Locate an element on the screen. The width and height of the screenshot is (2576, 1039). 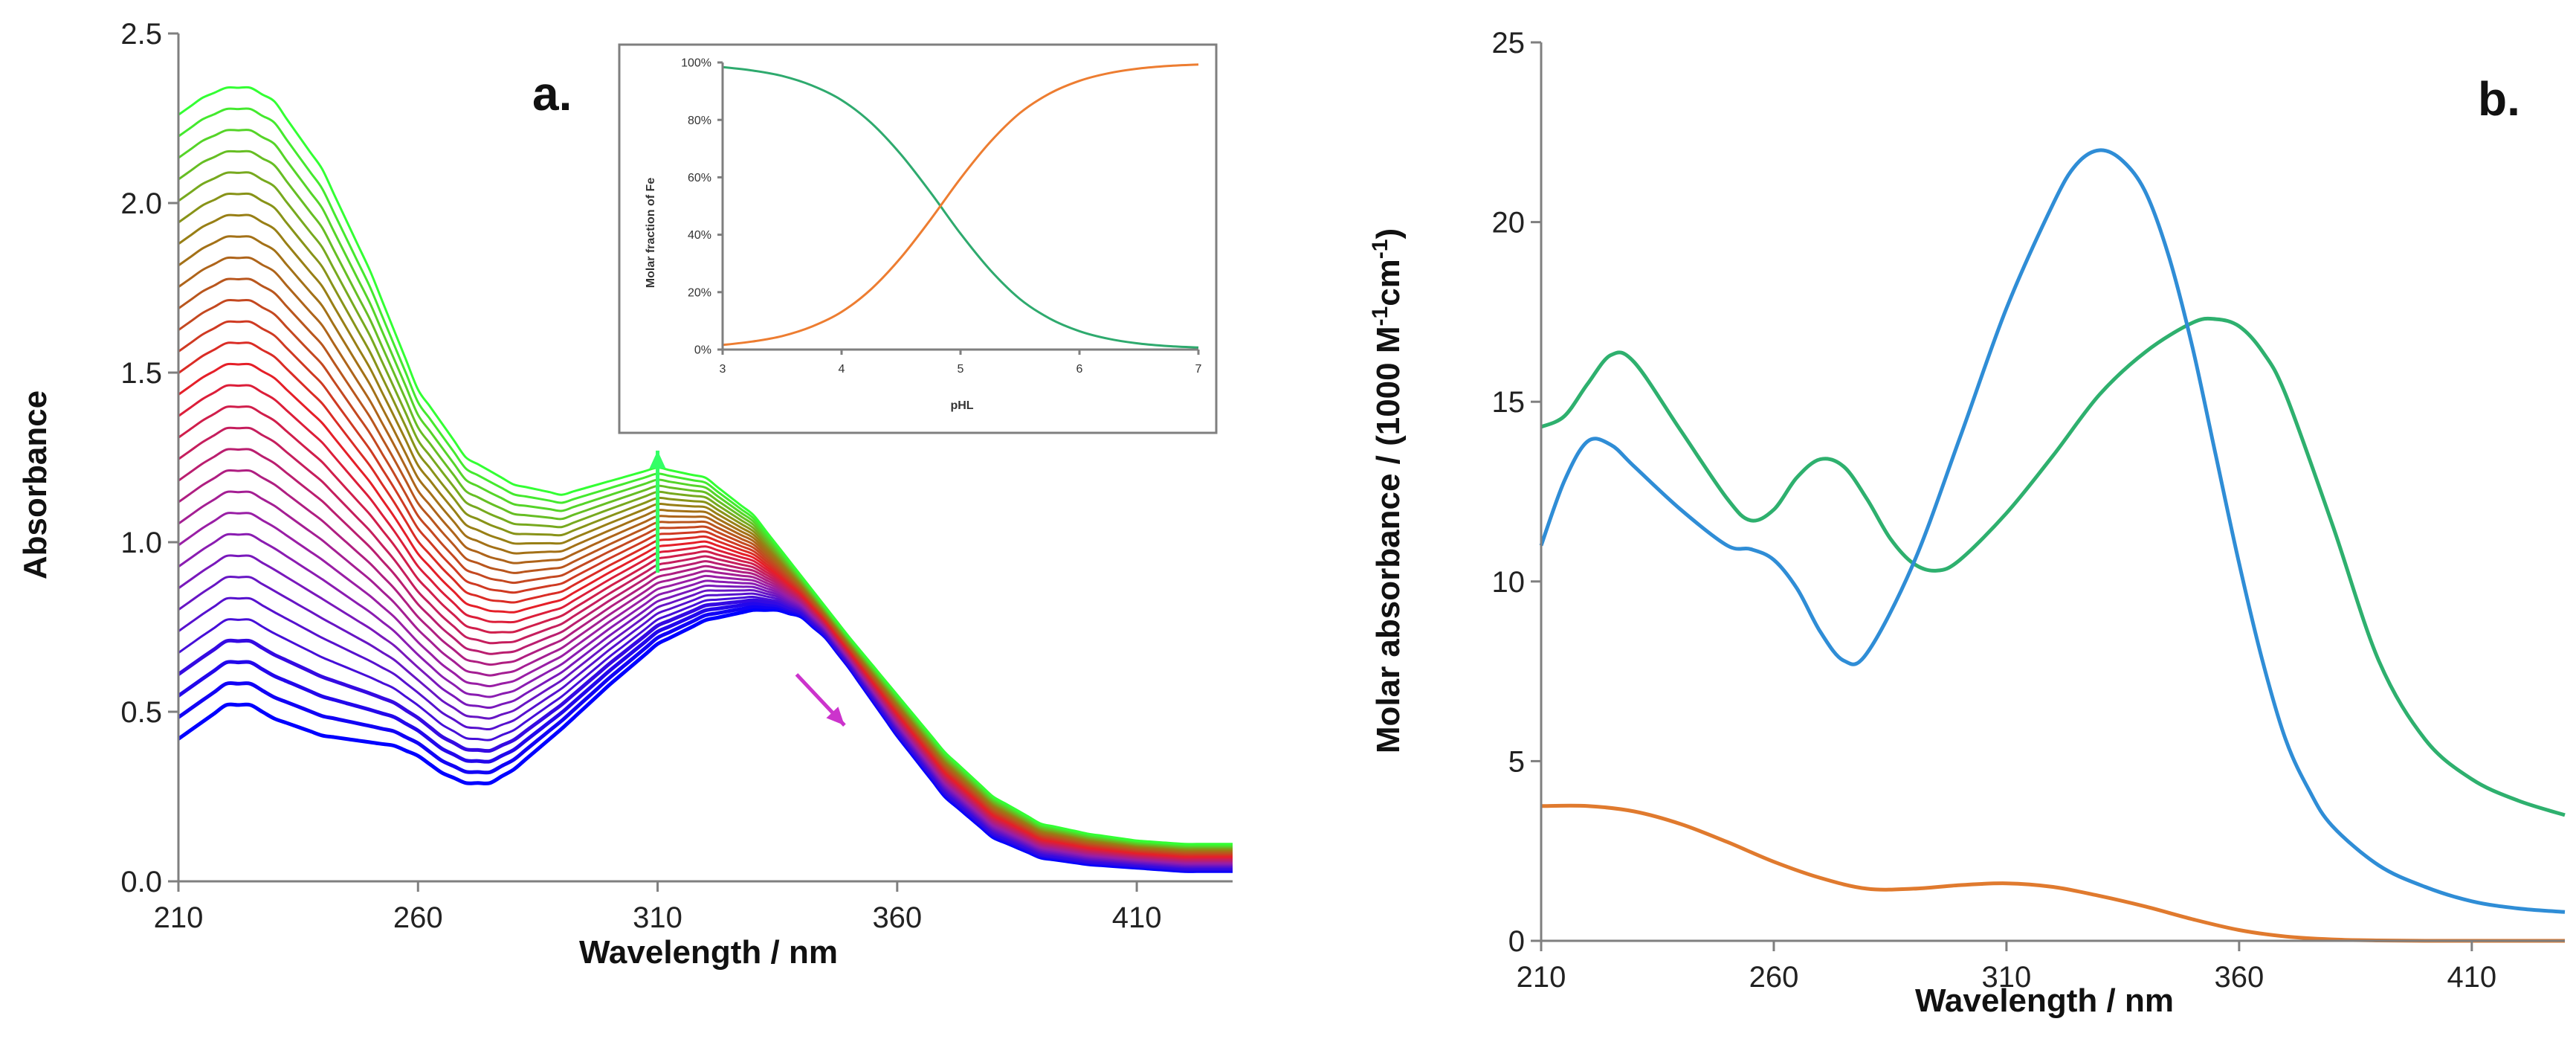
y-tick-label: 15 is located at coordinates (1509, 403).